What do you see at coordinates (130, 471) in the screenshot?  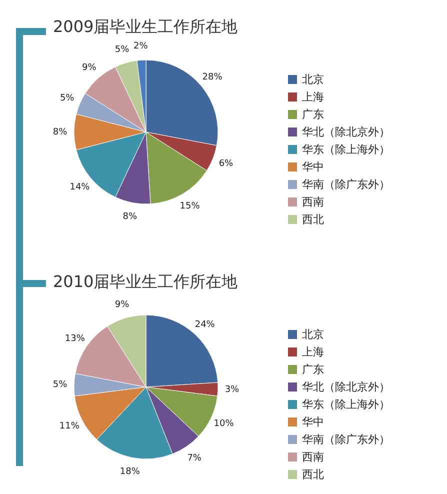 I see `data-label: 18%` at bounding box center [130, 471].